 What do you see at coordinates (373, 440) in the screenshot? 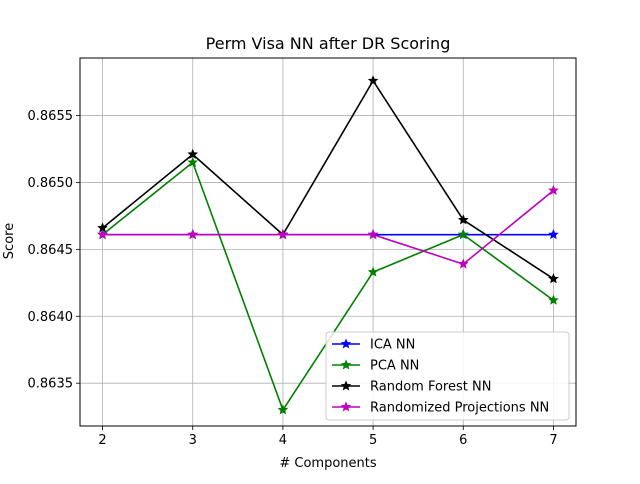
I see `x-tick-label: 5` at bounding box center [373, 440].